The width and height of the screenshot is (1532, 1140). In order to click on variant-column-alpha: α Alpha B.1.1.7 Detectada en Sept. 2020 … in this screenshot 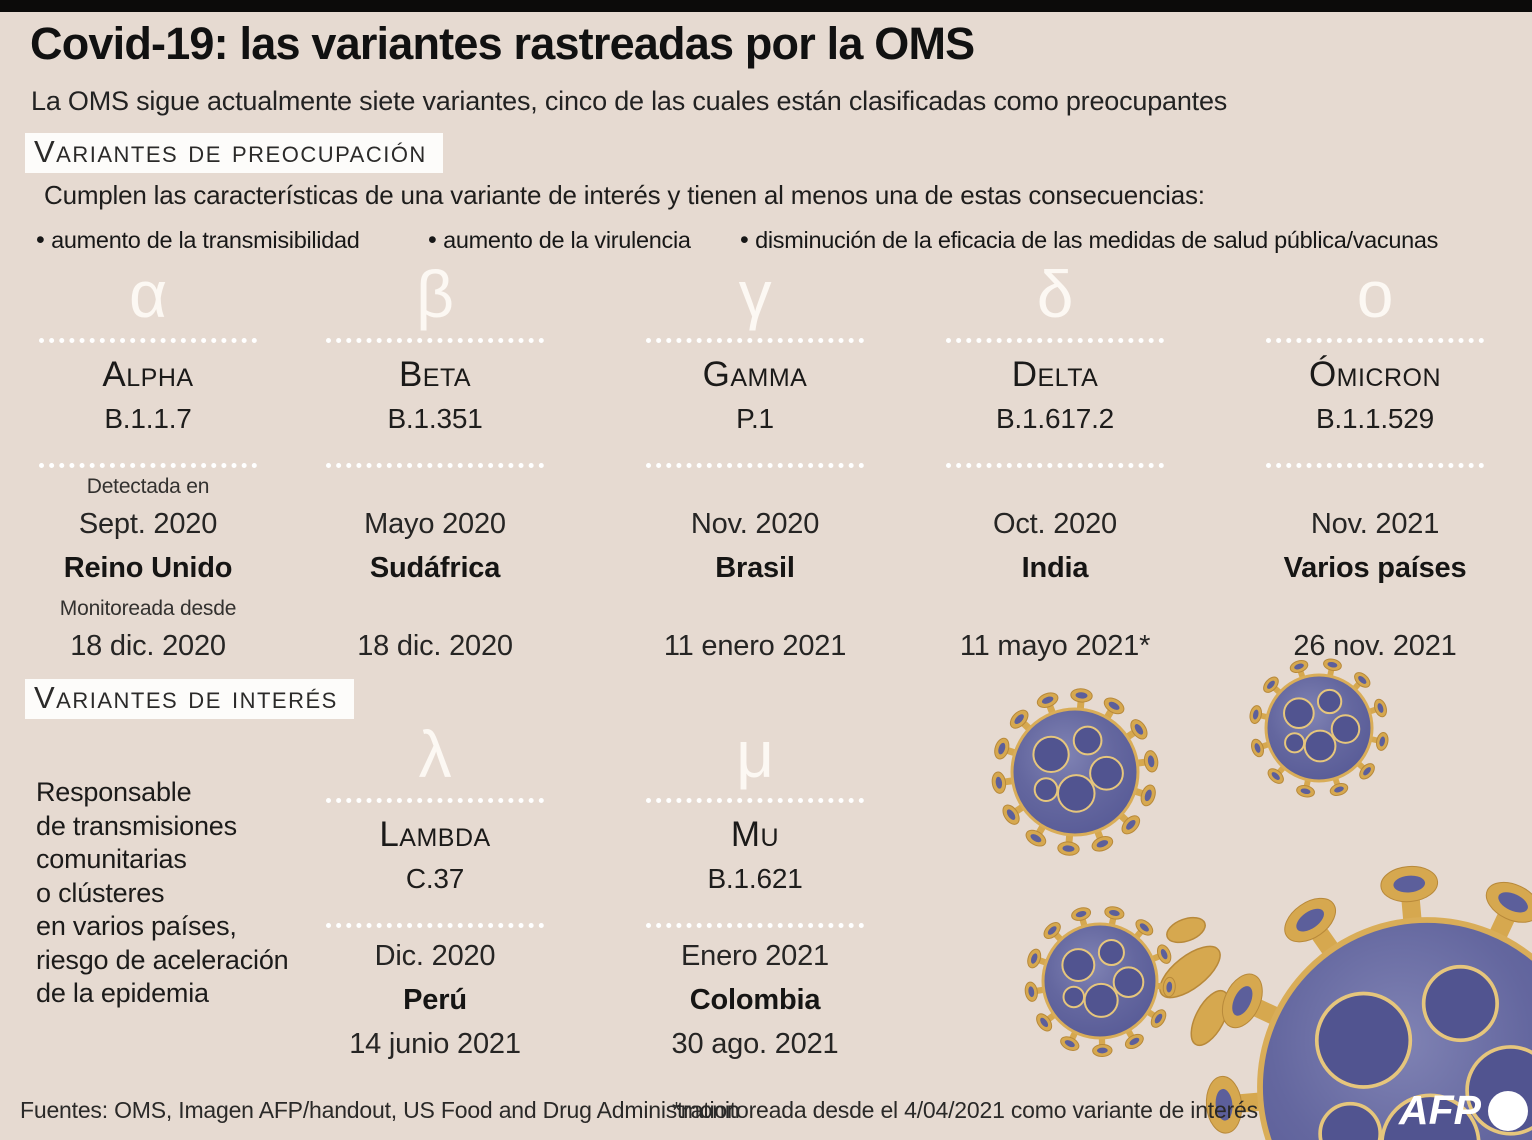, I will do `click(148, 460)`.